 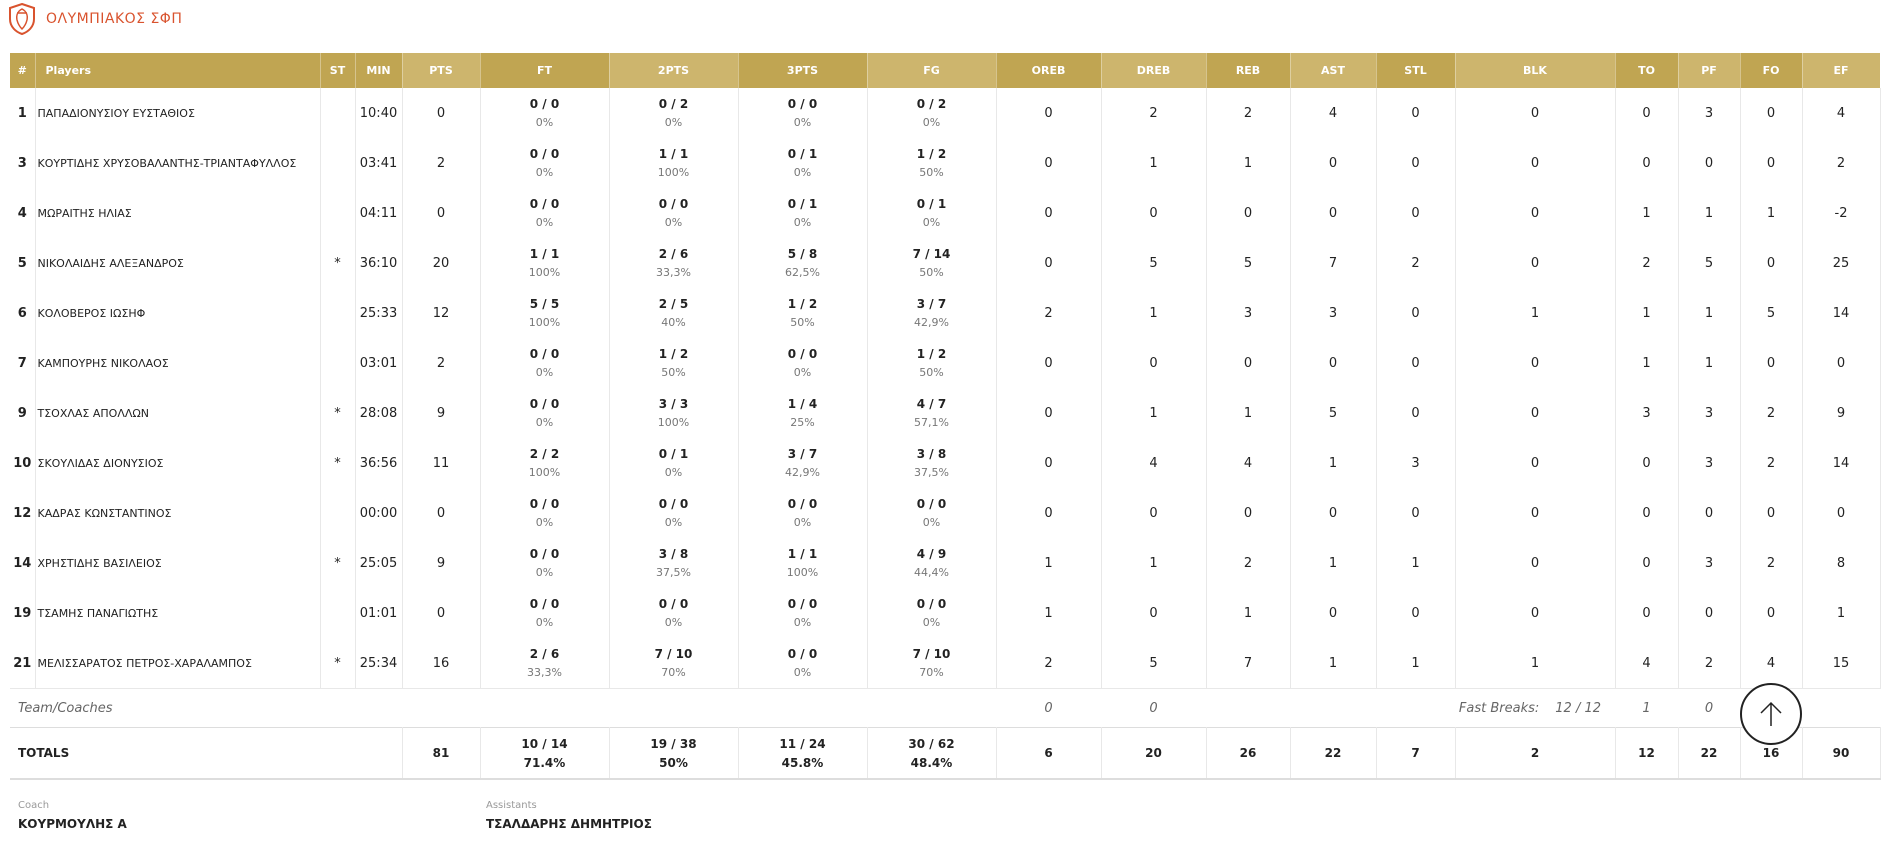 What do you see at coordinates (338, 70) in the screenshot?
I see `col-header-st: ST` at bounding box center [338, 70].